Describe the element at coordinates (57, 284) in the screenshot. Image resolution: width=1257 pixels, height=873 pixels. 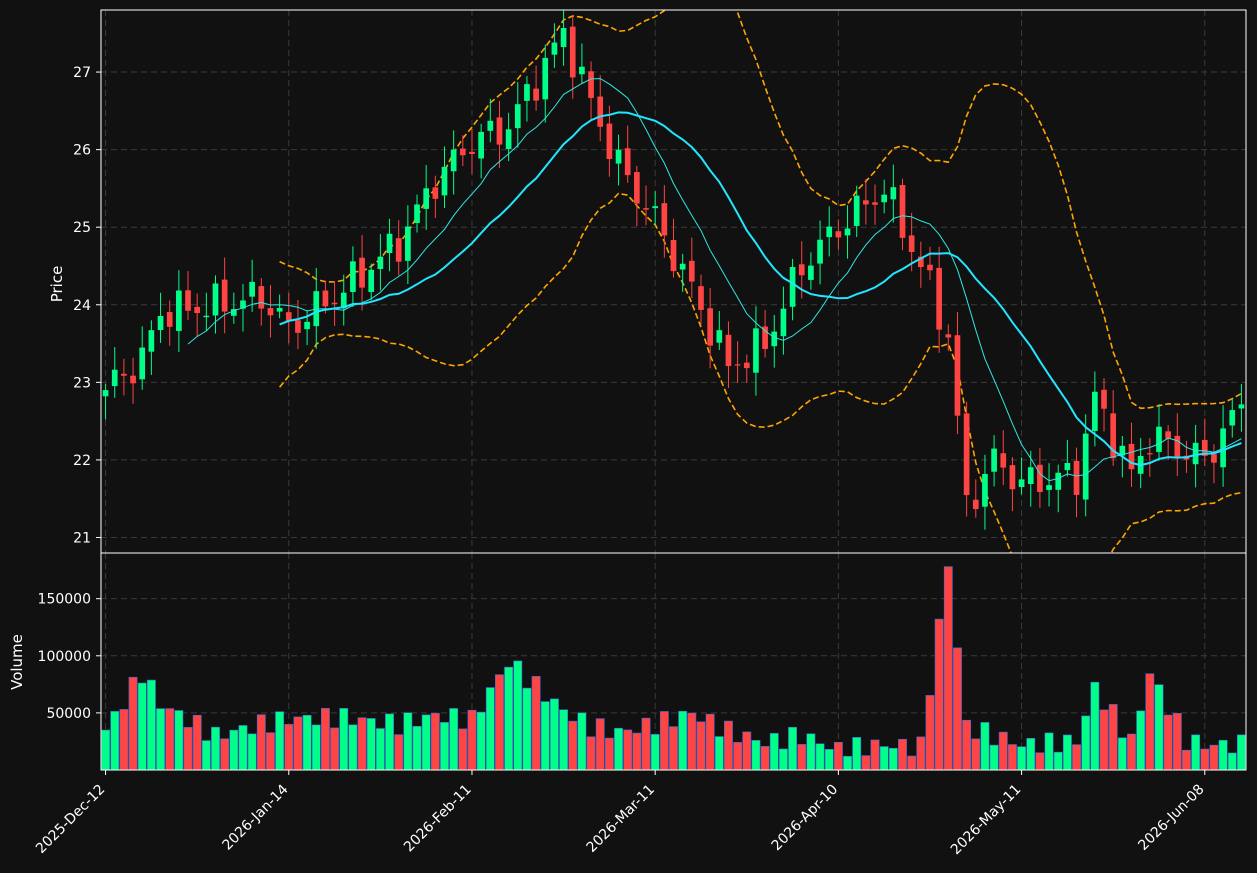
I see `price-axis-title: Price` at that location.